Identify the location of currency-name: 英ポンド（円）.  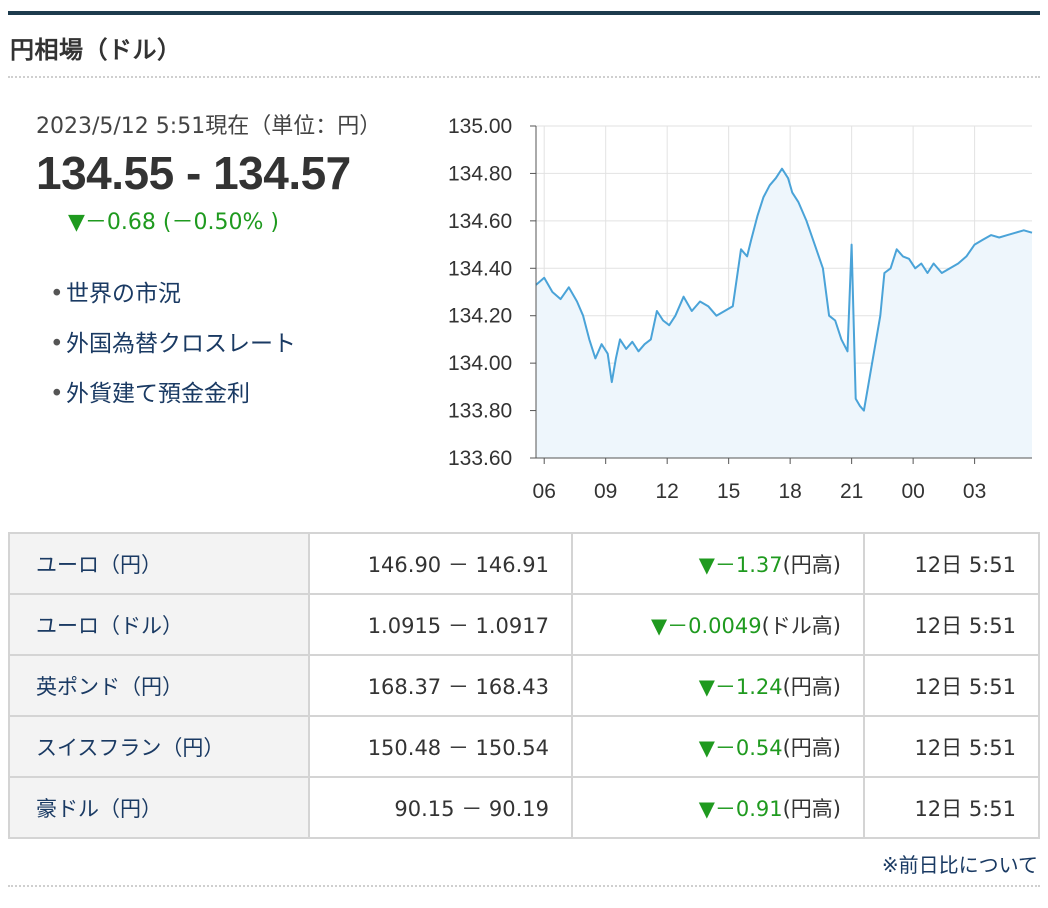
(159, 685).